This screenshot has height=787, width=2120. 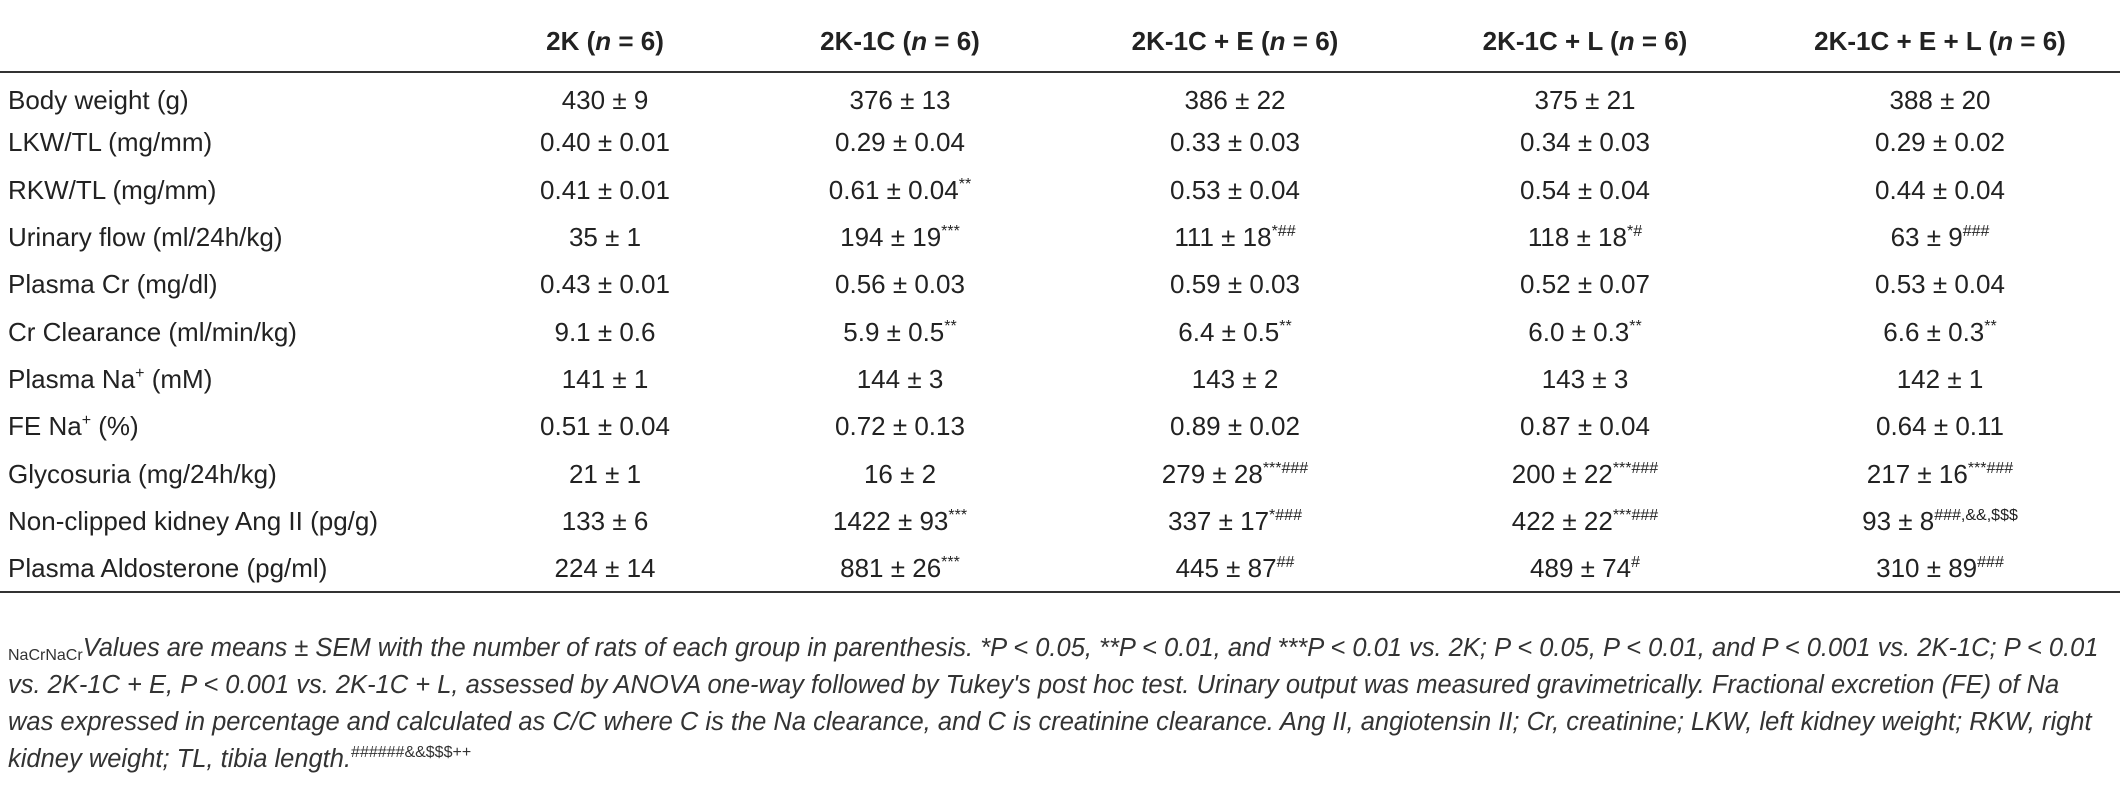 What do you see at coordinates (1235, 237) in the screenshot?
I see `table-cell: 111 ± 18*##` at bounding box center [1235, 237].